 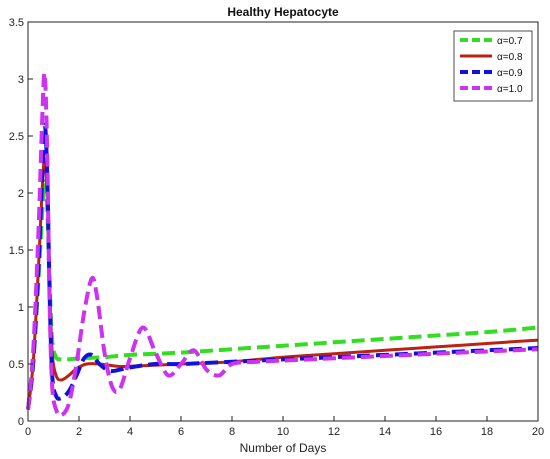 What do you see at coordinates (510, 41) in the screenshot?
I see `legend-label-1: α=0.7` at bounding box center [510, 41].